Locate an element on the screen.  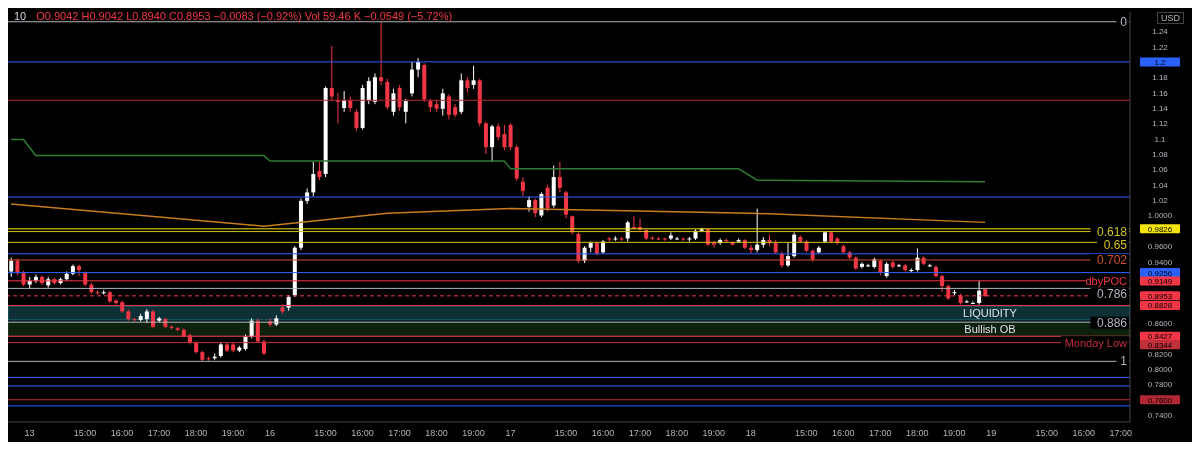
y-tick-label: 0.8953 is located at coordinates (1160, 296).